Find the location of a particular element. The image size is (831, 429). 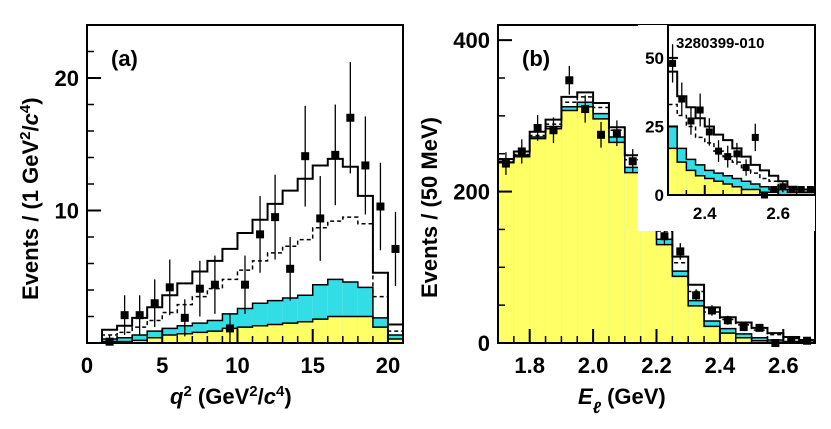

x-title-ell: ℓ is located at coordinates (597, 408).